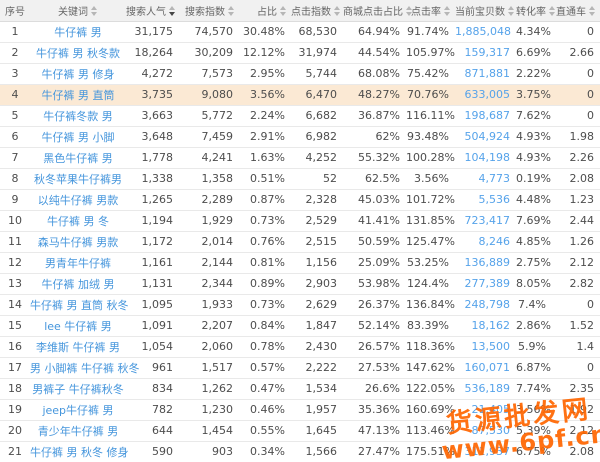 Image resolution: width=600 pixels, height=462 pixels. What do you see at coordinates (430, 451) in the screenshot?
I see `cell-click-rate: 175.51%` at bounding box center [430, 451].